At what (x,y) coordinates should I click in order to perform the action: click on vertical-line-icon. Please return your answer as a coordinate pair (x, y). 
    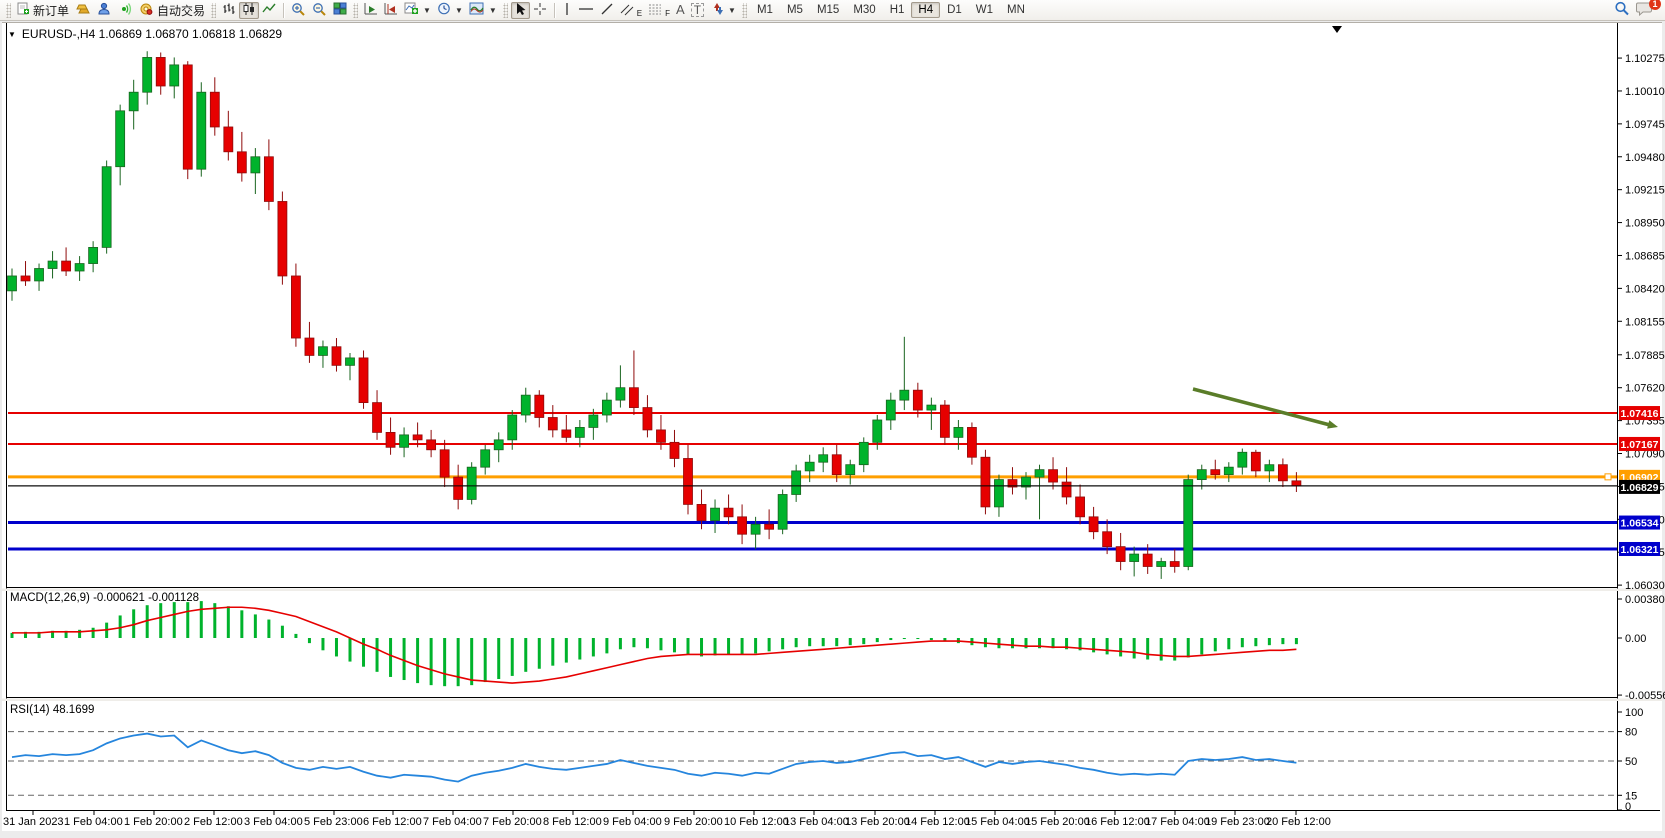
    Looking at the image, I should click on (567, 10).